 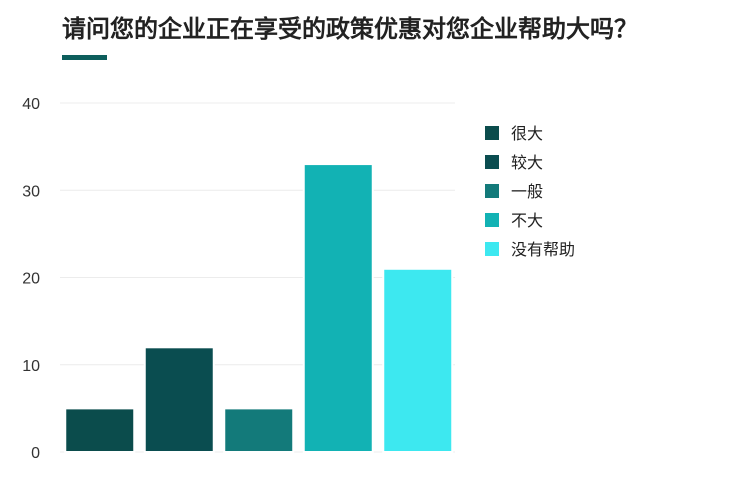 What do you see at coordinates (527, 220) in the screenshot?
I see `legend-label: 不大` at bounding box center [527, 220].